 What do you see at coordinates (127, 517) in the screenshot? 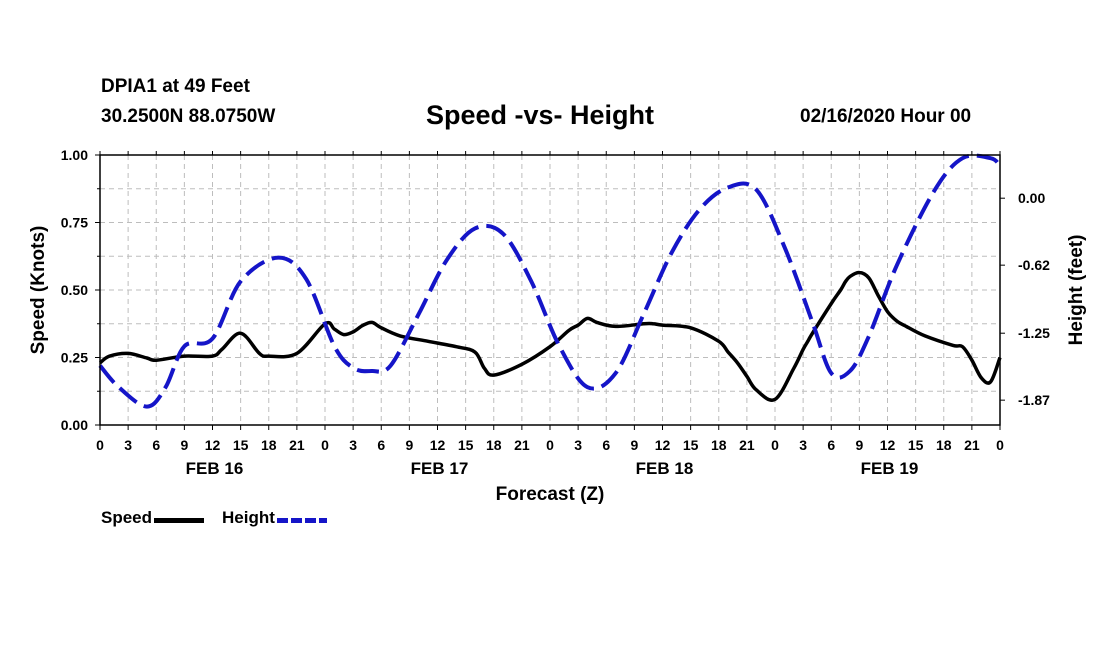
I see `legend-speed-label: Speed` at bounding box center [127, 517].